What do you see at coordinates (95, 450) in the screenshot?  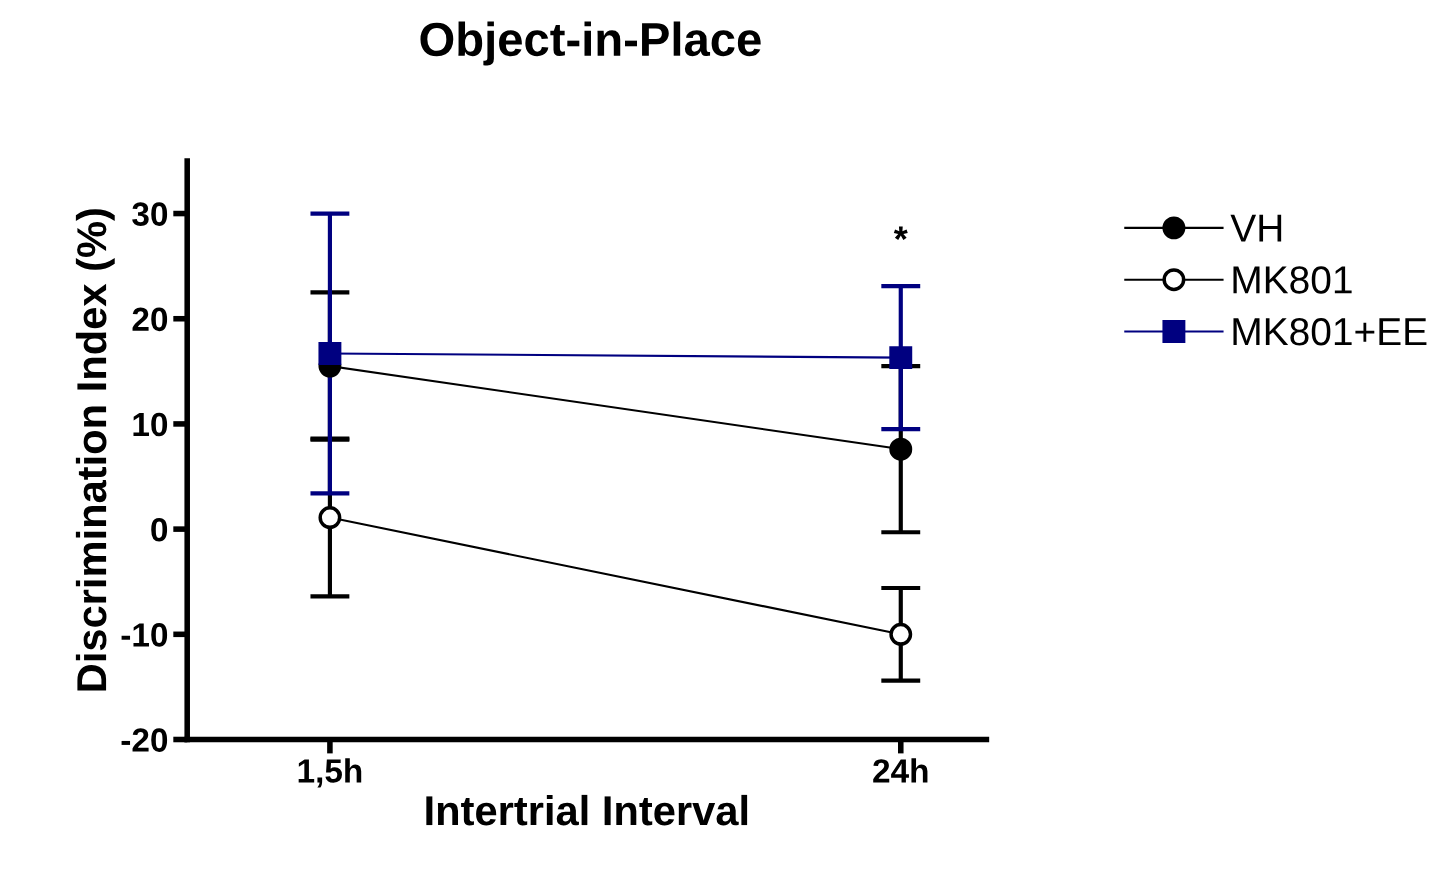 I see `y-axis-title: Discrimination Index (%)` at bounding box center [95, 450].